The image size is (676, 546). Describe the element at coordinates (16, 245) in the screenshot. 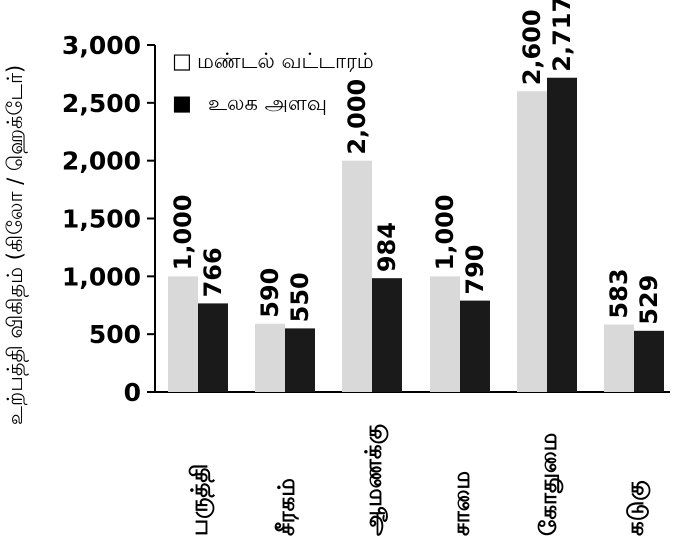

I see `y-axis-title: உற்பத்தி விகிதம் (கிலோ / ஹெக்டேர்)` at that location.